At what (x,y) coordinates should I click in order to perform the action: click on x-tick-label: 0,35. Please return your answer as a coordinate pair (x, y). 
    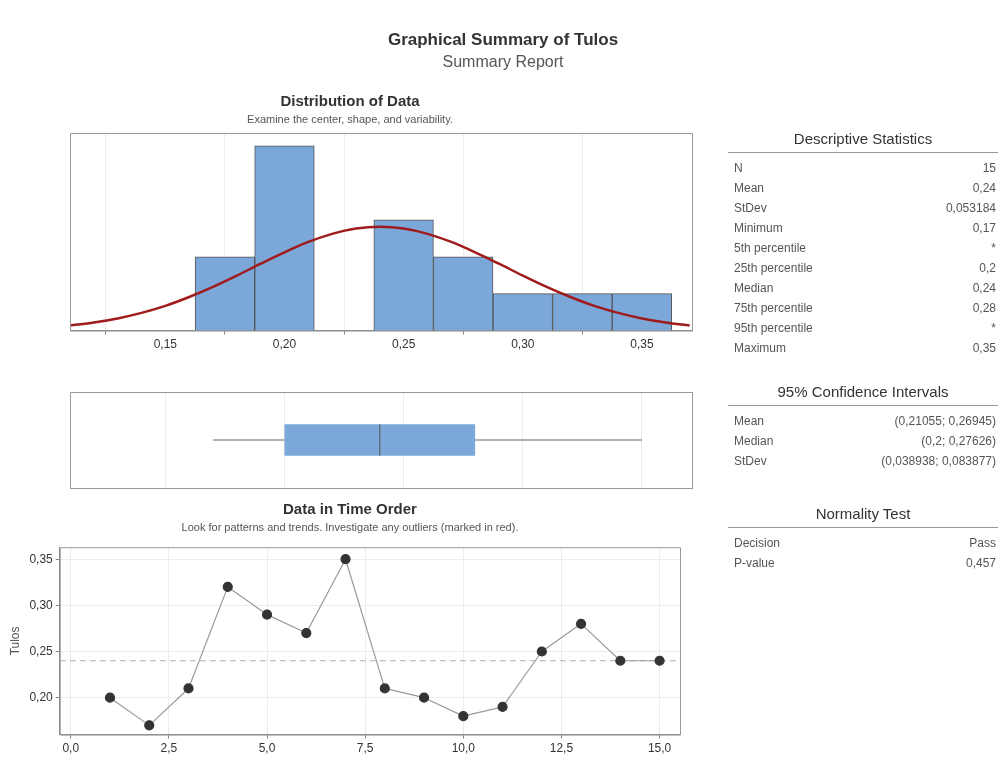
    Looking at the image, I should click on (642, 344).